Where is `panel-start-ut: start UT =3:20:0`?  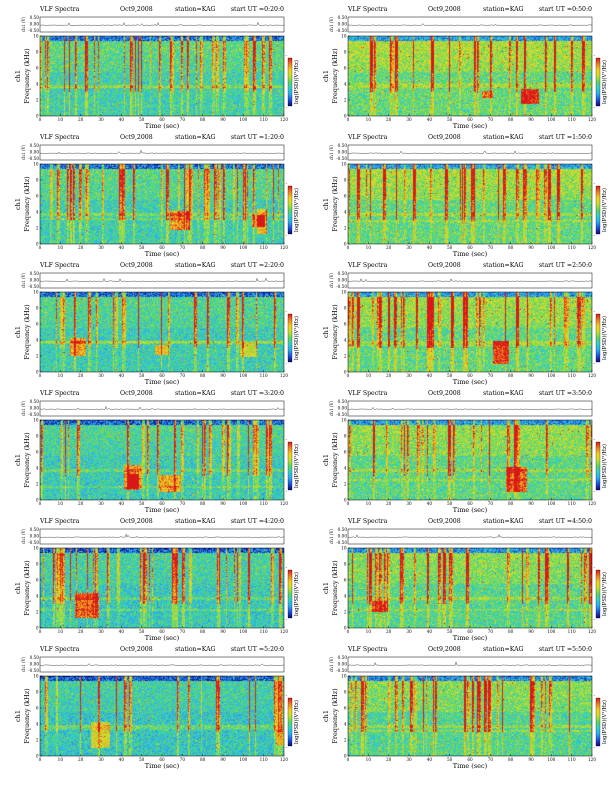 panel-start-ut: start UT =3:20:0 is located at coordinates (257, 393).